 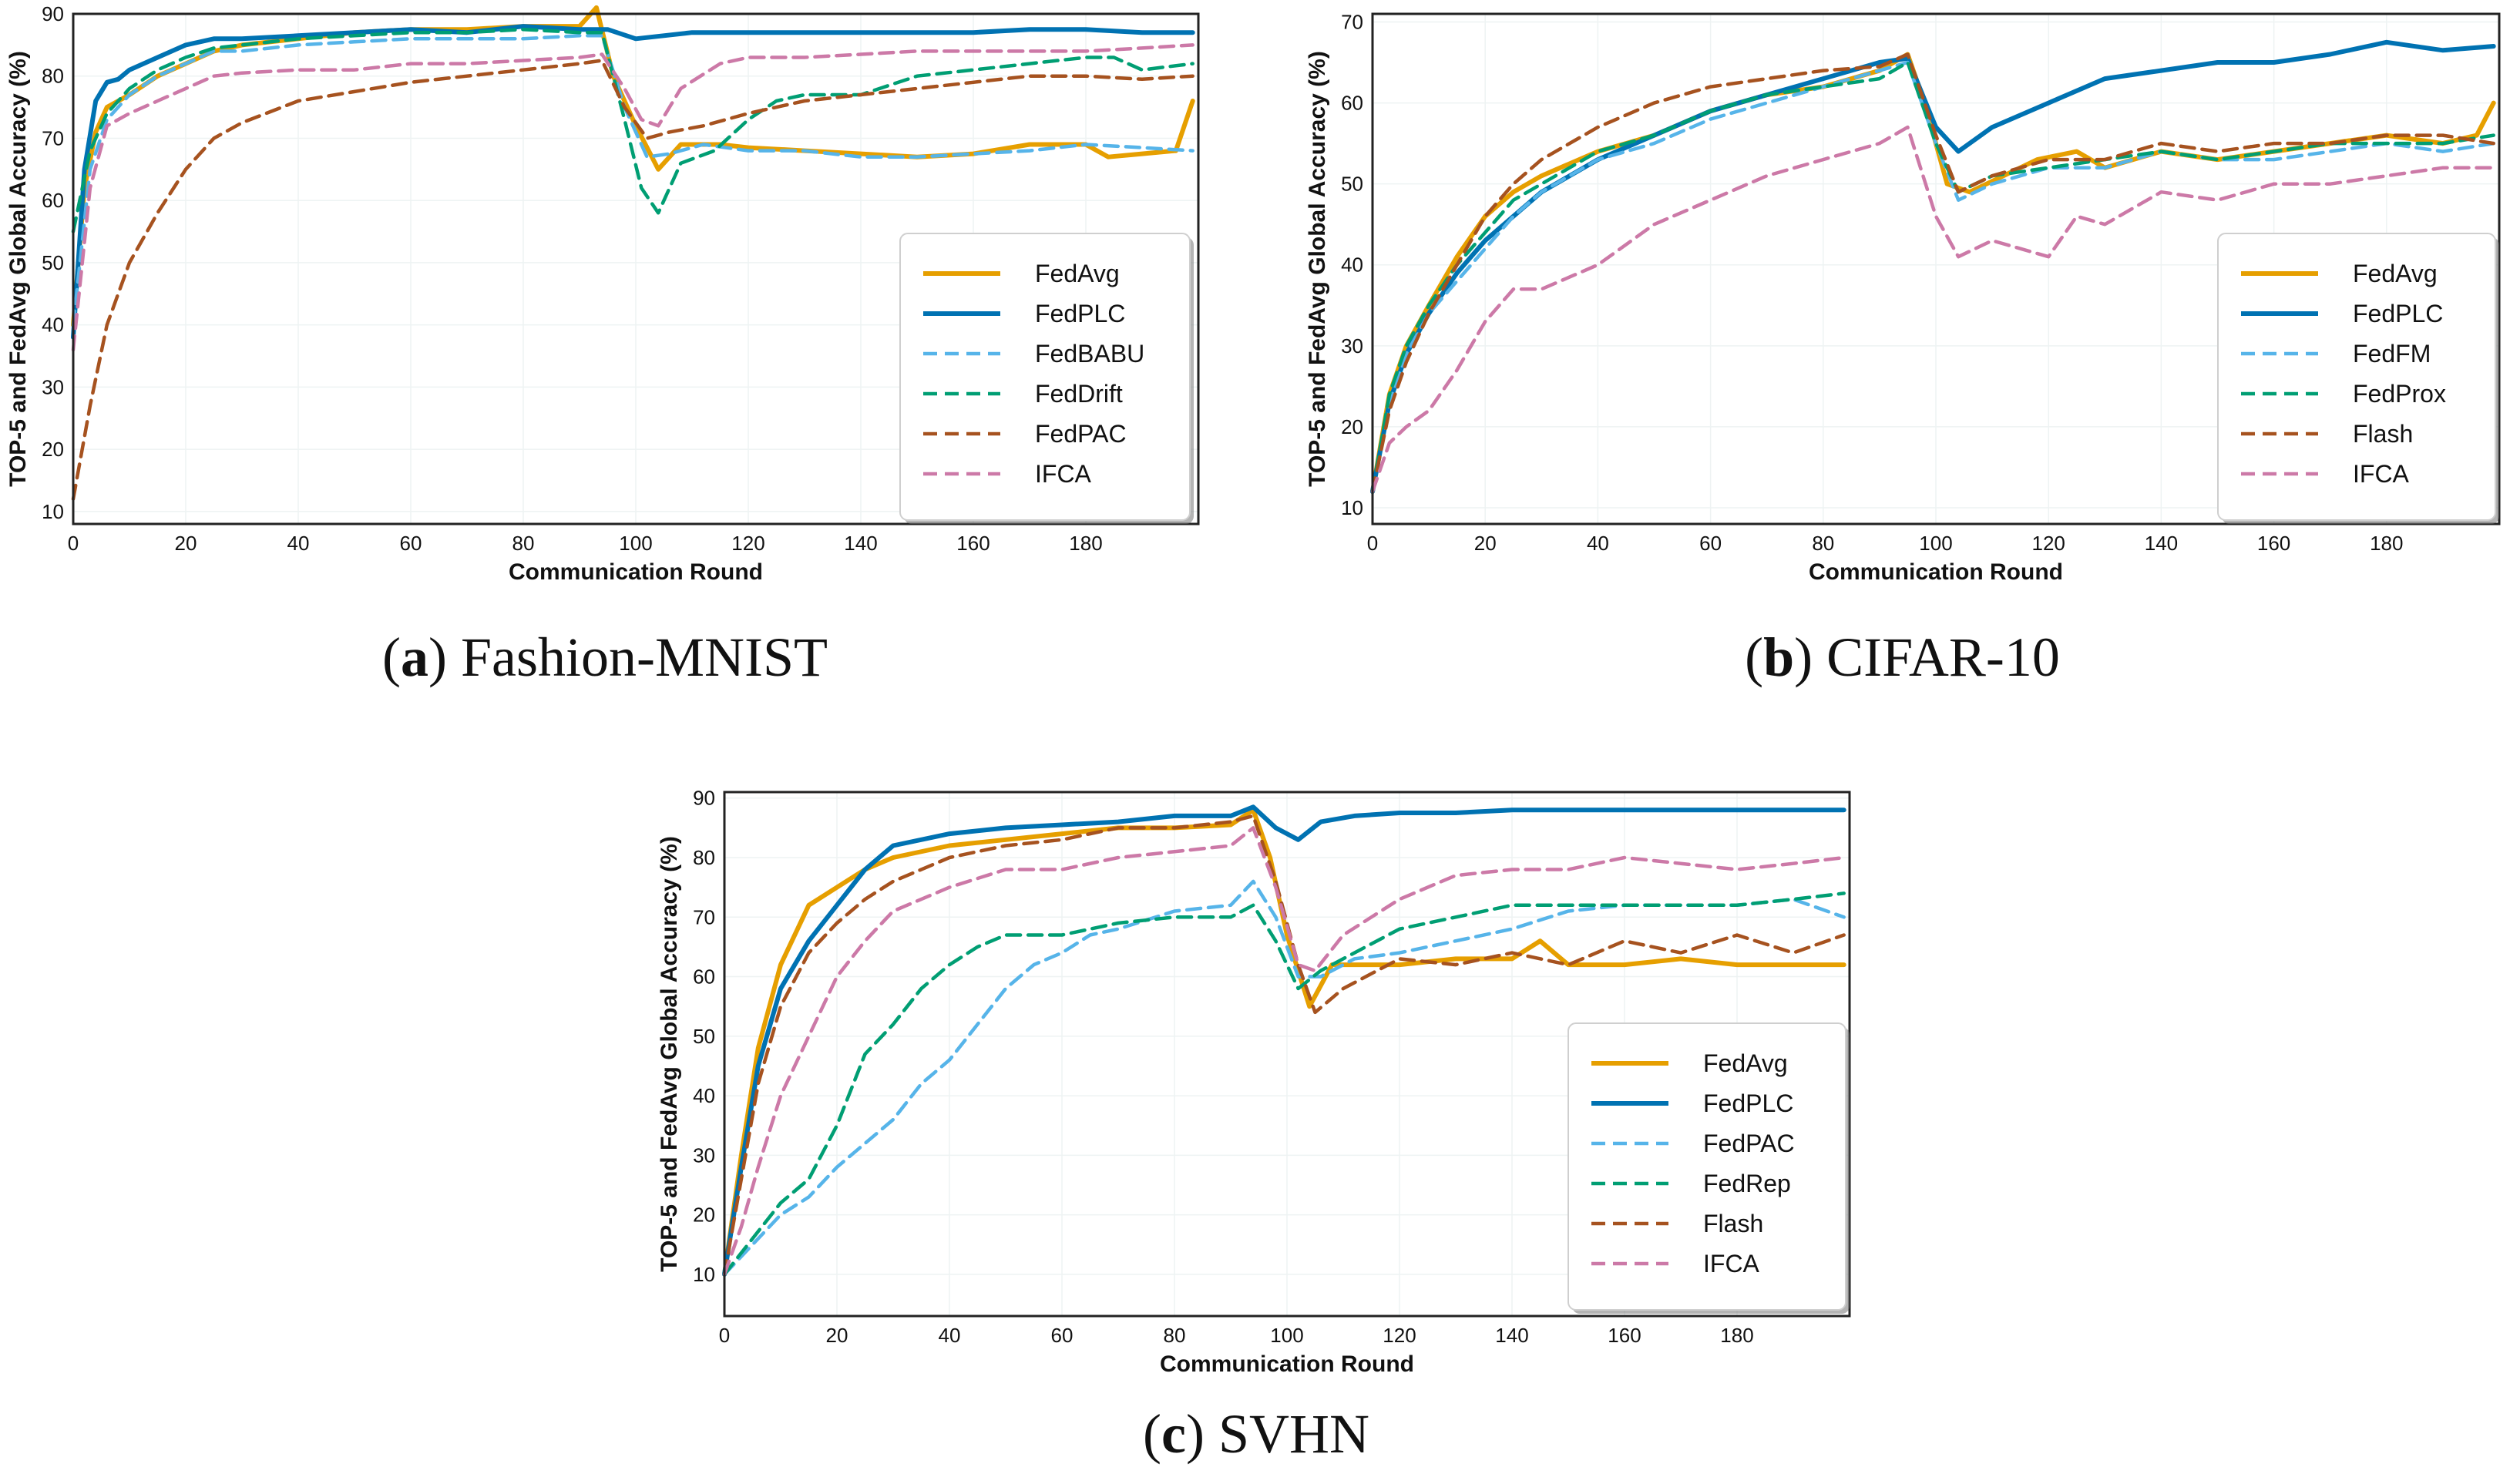 I want to click on legend-label-flash: Flash, so click(x=1733, y=1223).